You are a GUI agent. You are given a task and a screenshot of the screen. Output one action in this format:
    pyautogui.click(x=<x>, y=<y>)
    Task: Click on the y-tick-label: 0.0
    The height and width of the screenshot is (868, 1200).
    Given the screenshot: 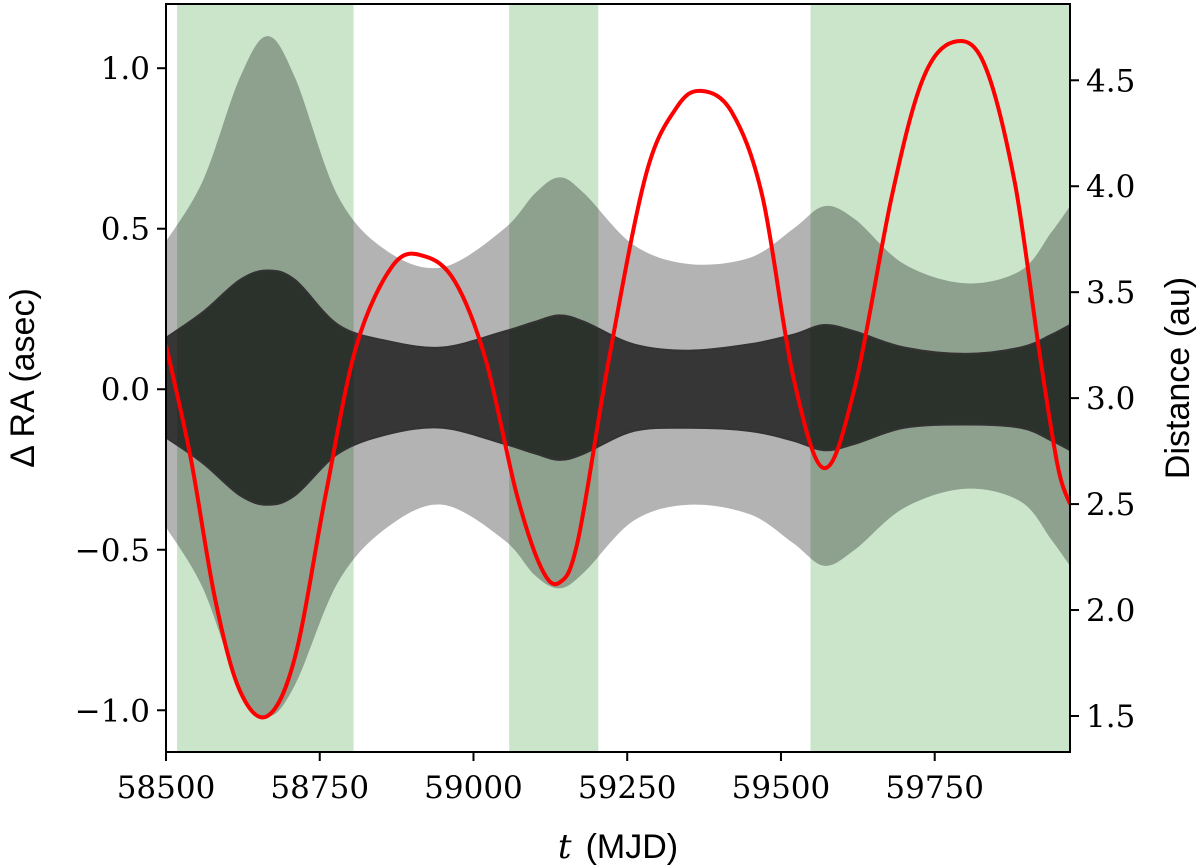 What is the action you would take?
    pyautogui.click(x=125, y=390)
    